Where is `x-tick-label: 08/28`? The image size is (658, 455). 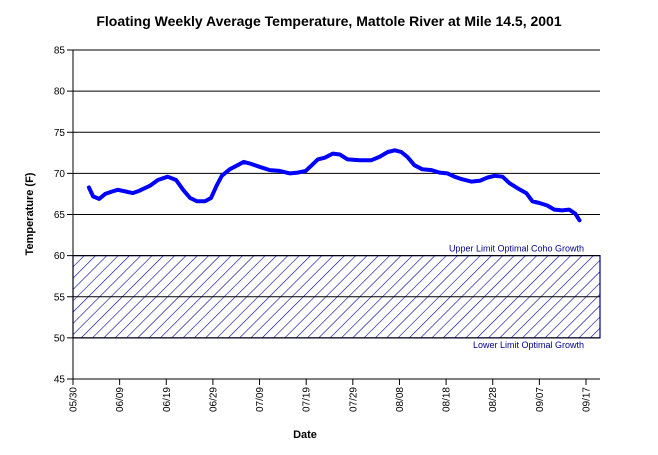 x-tick-label: 08/28 is located at coordinates (493, 399).